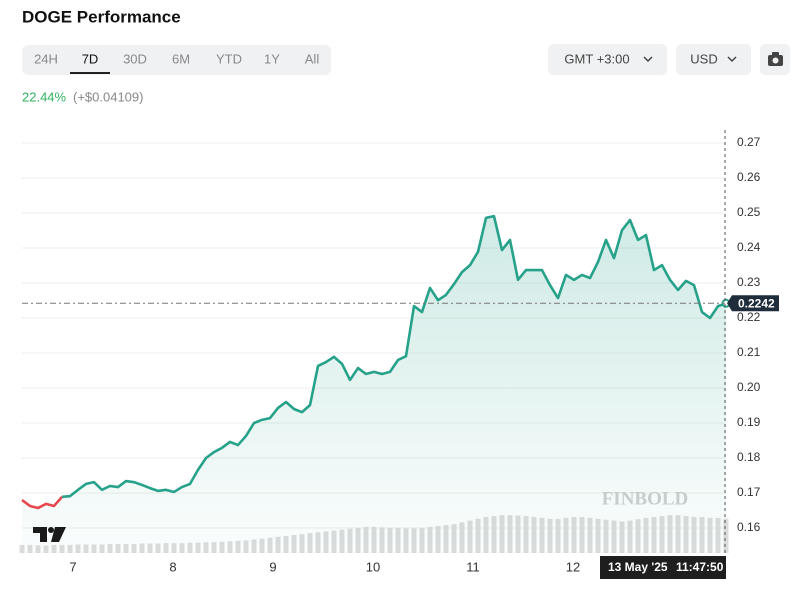 The image size is (797, 590). Describe the element at coordinates (101, 16) in the screenshot. I see `page-title: DOGE Performance` at that location.